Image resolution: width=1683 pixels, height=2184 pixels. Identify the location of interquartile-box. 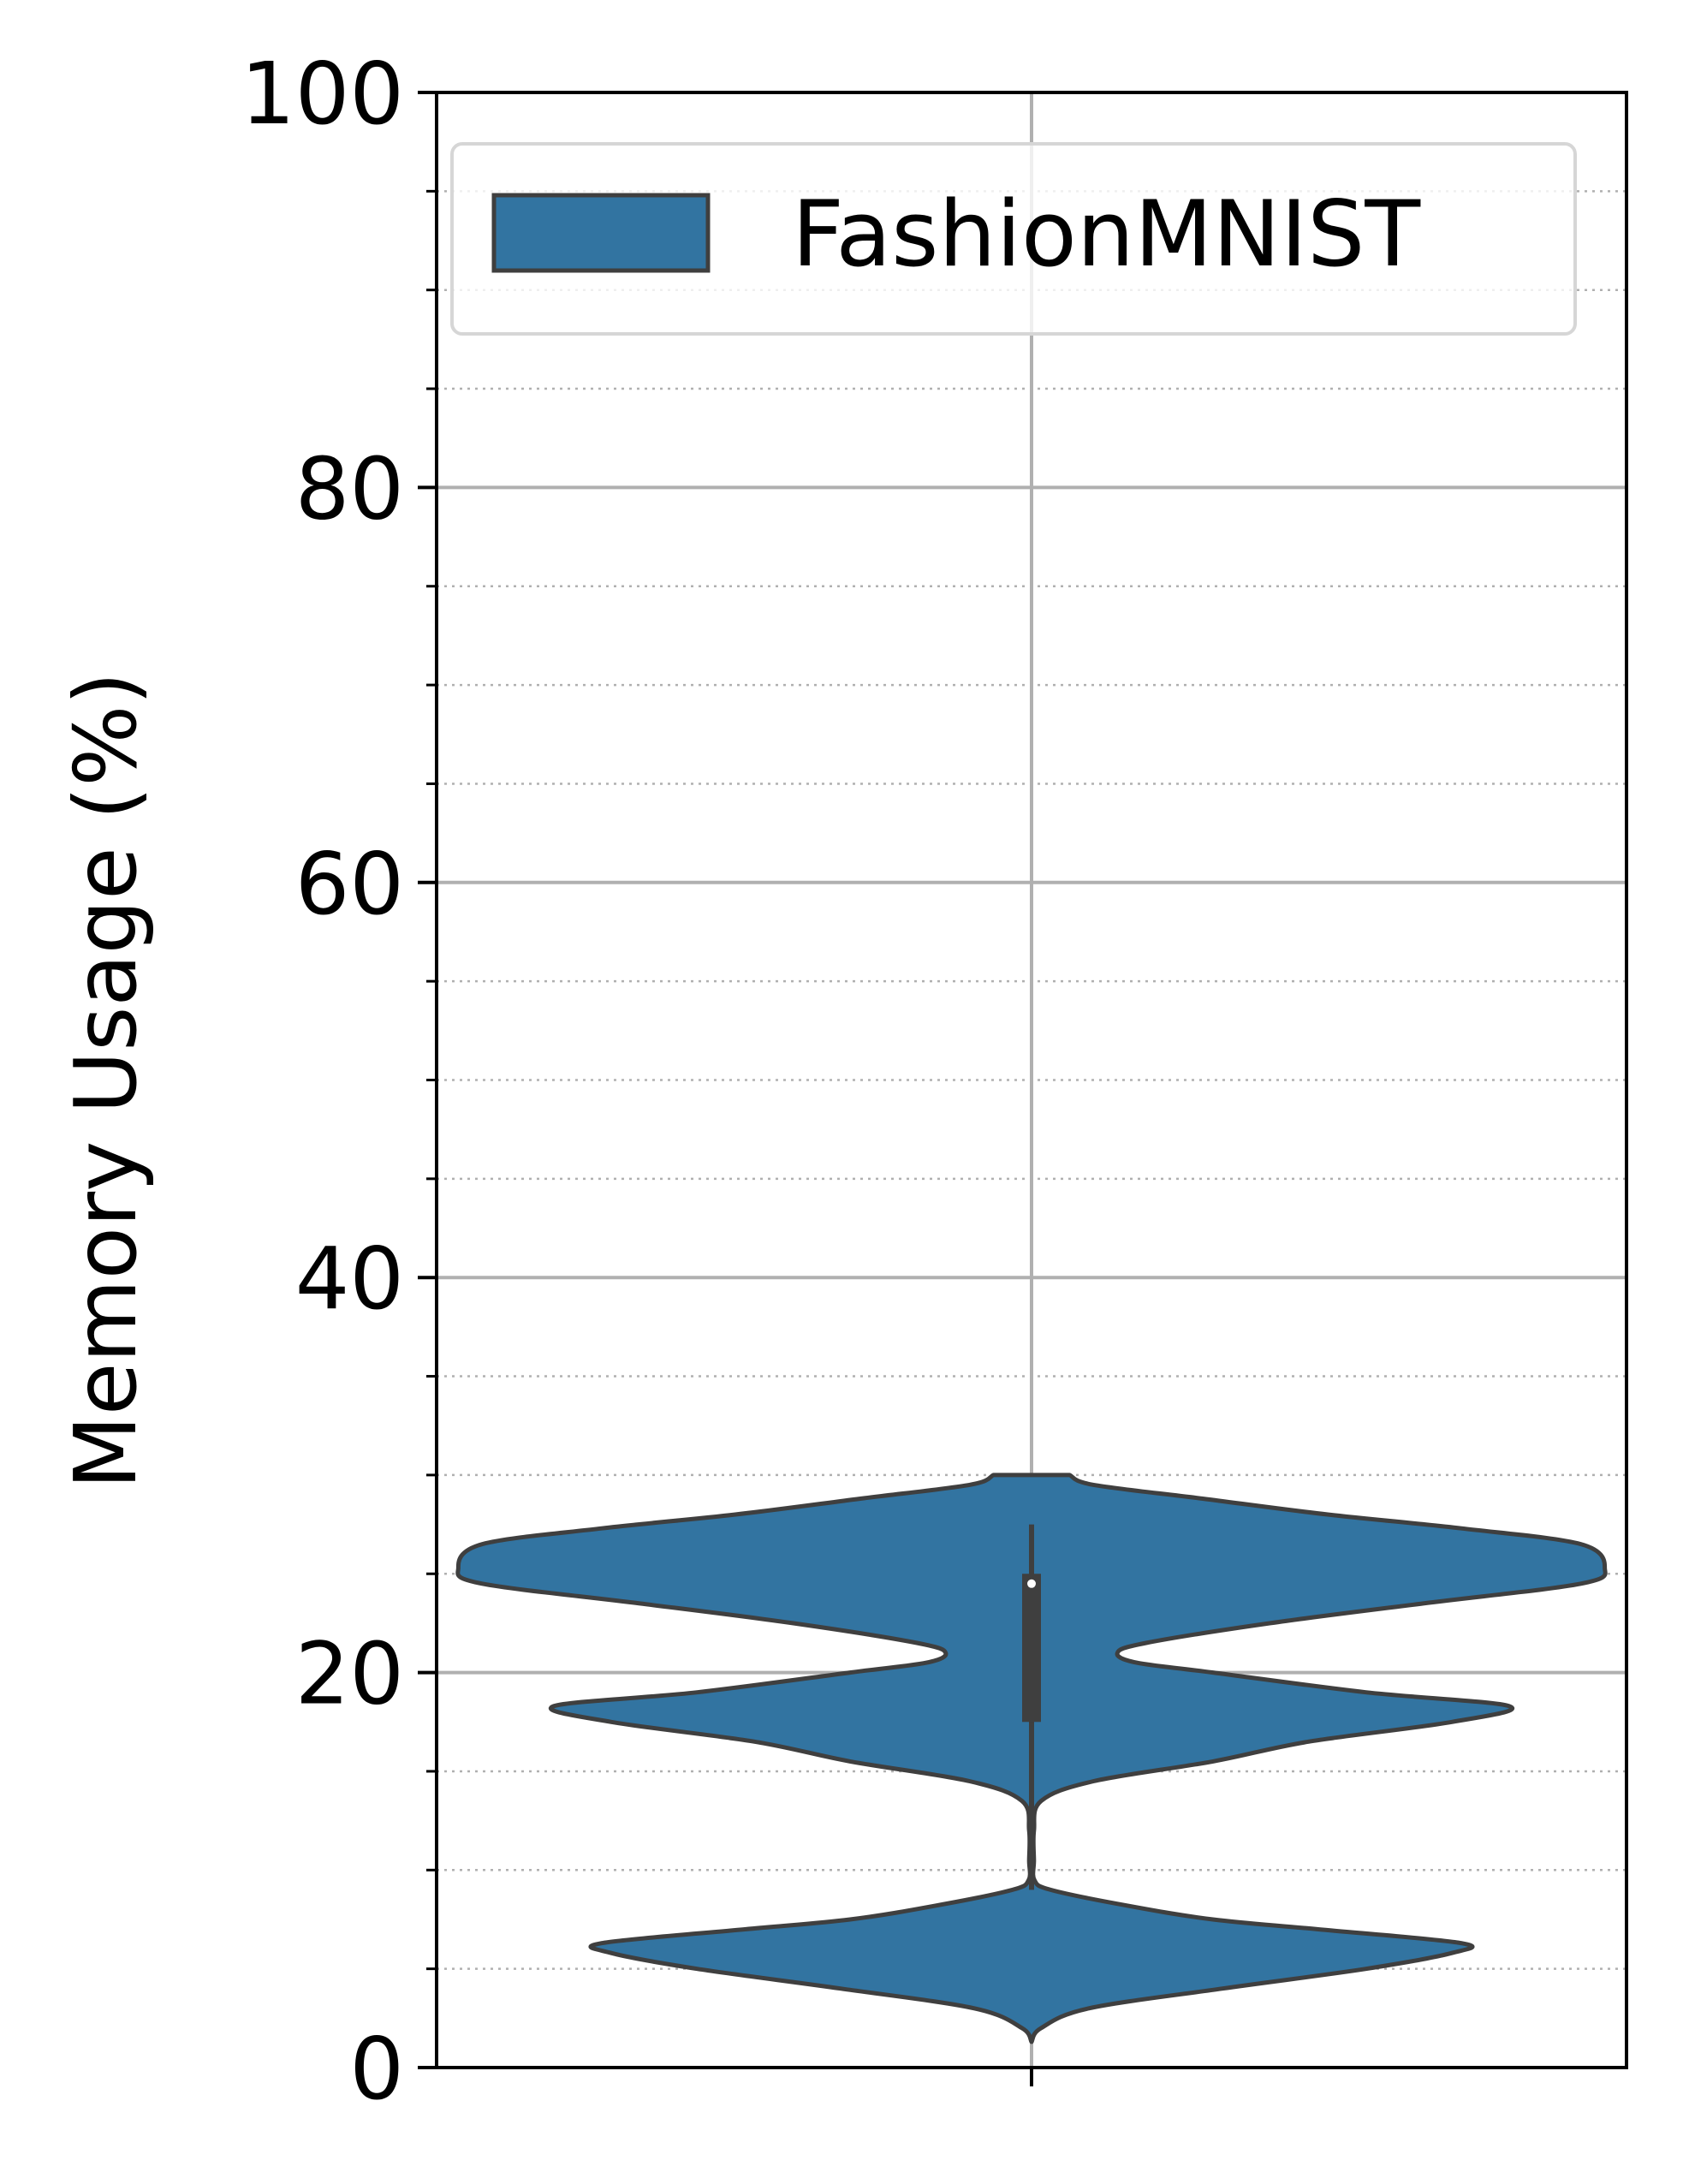
(1031, 1648).